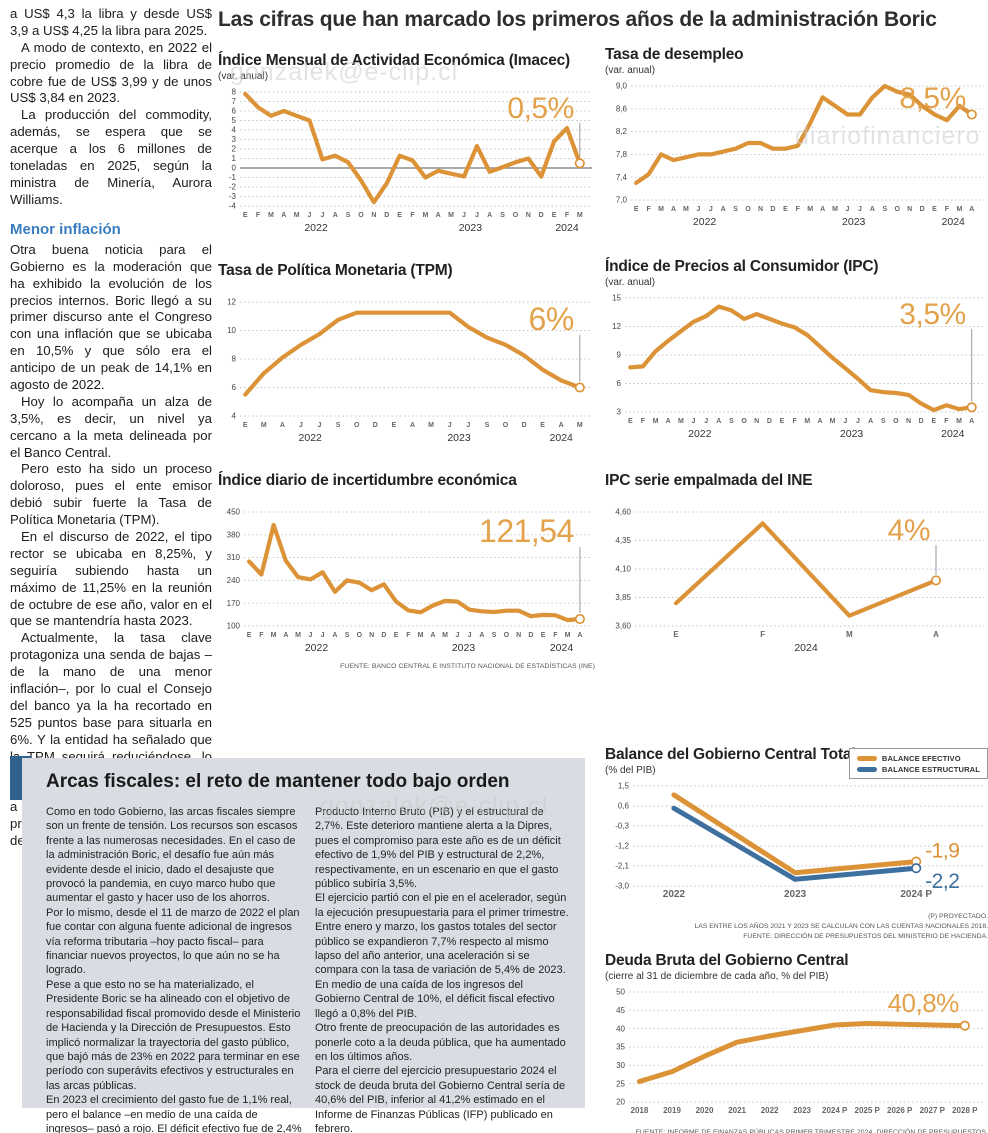 The height and width of the screenshot is (1133, 988). I want to click on chart-title: IPC serie empalmada del INE, so click(709, 480).